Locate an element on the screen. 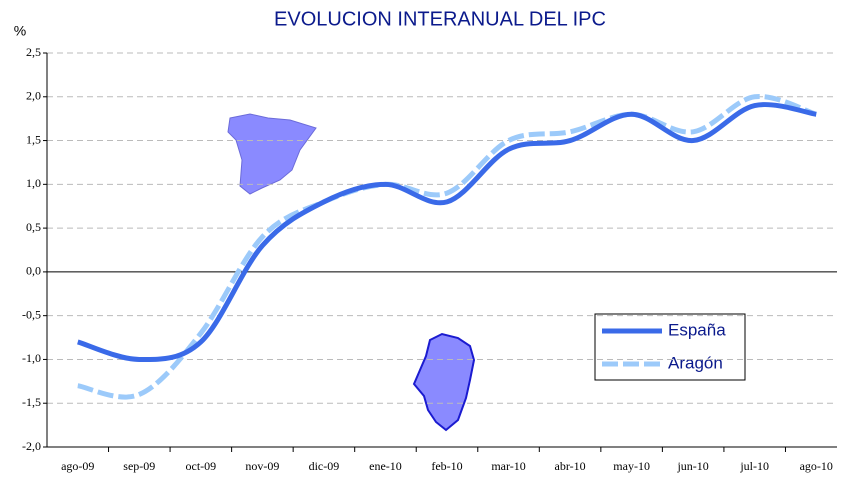  y-tick-label: 1,0 is located at coordinates (33, 183).